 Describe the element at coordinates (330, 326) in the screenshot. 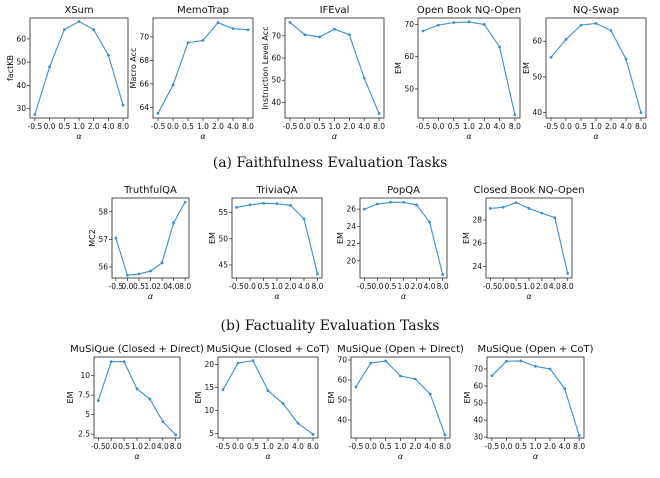

I see `caption-factuality: (b) Factuality Evaluation Tasks` at that location.